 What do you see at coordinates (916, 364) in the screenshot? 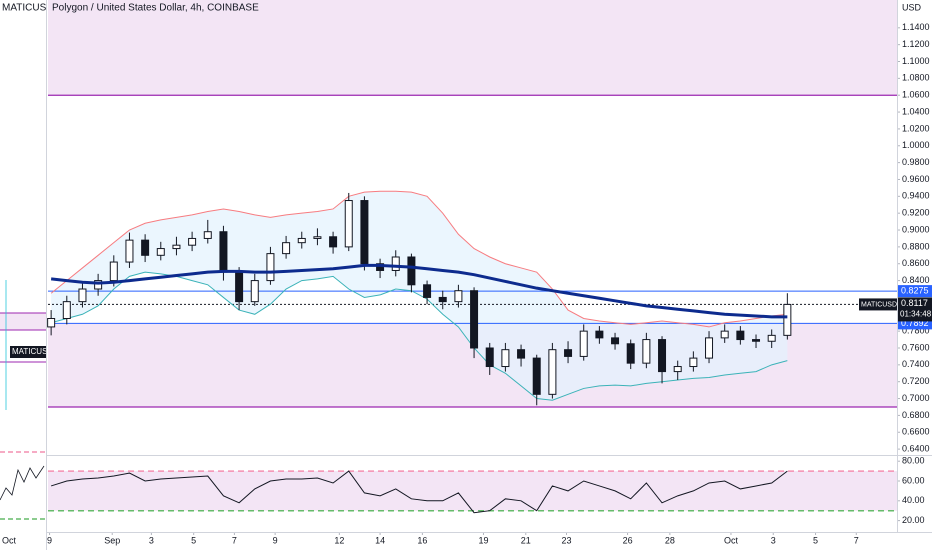
I see `y-tick-label: 0.7400` at bounding box center [916, 364].